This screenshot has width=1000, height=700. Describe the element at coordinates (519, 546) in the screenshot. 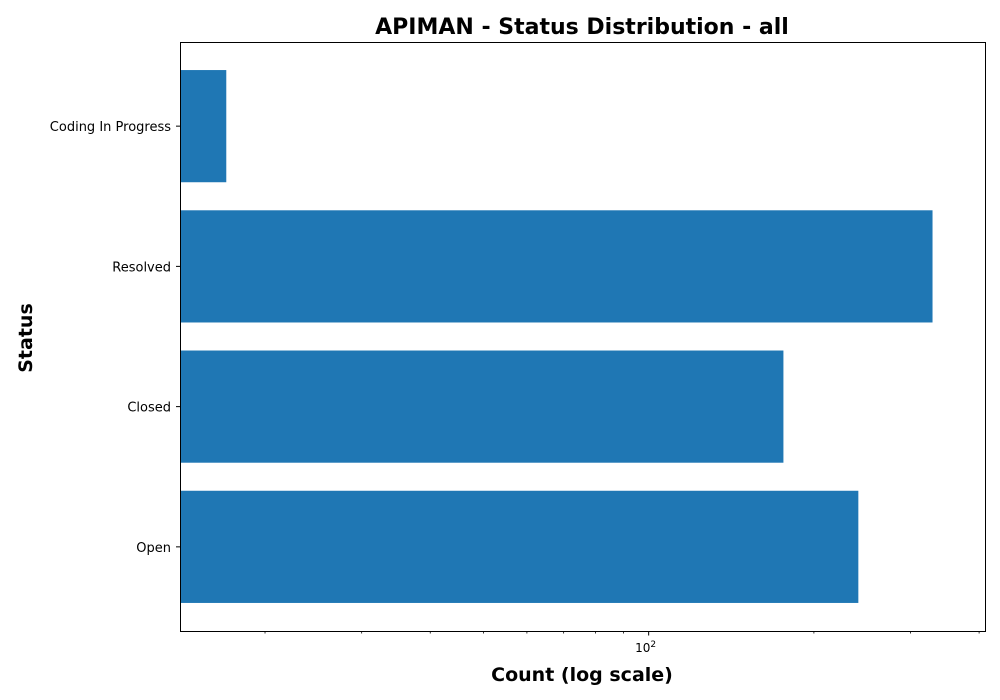

I see `bar-open` at that location.